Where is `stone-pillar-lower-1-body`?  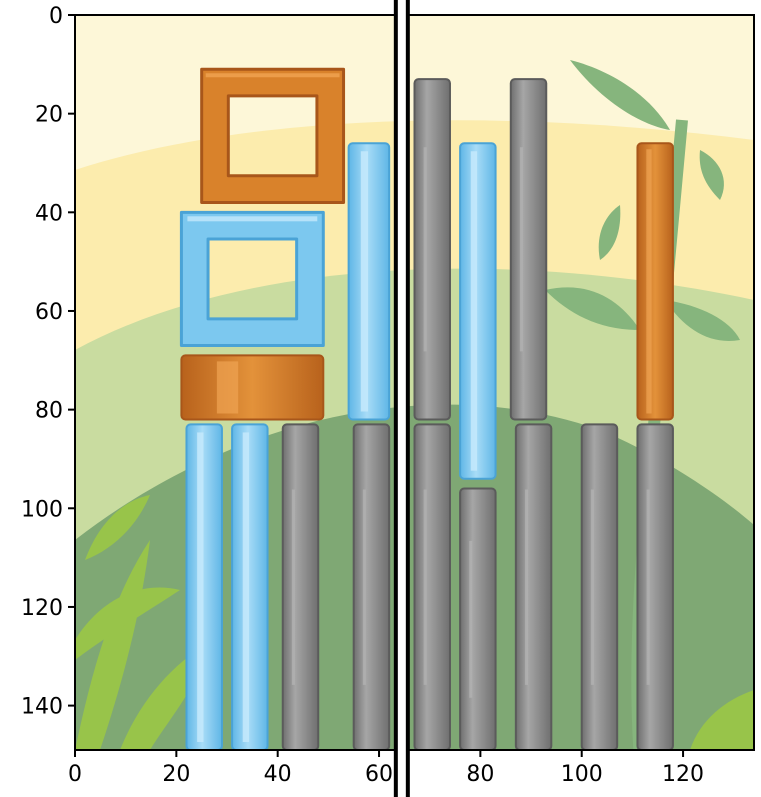 stone-pillar-lower-1-body is located at coordinates (300, 586).